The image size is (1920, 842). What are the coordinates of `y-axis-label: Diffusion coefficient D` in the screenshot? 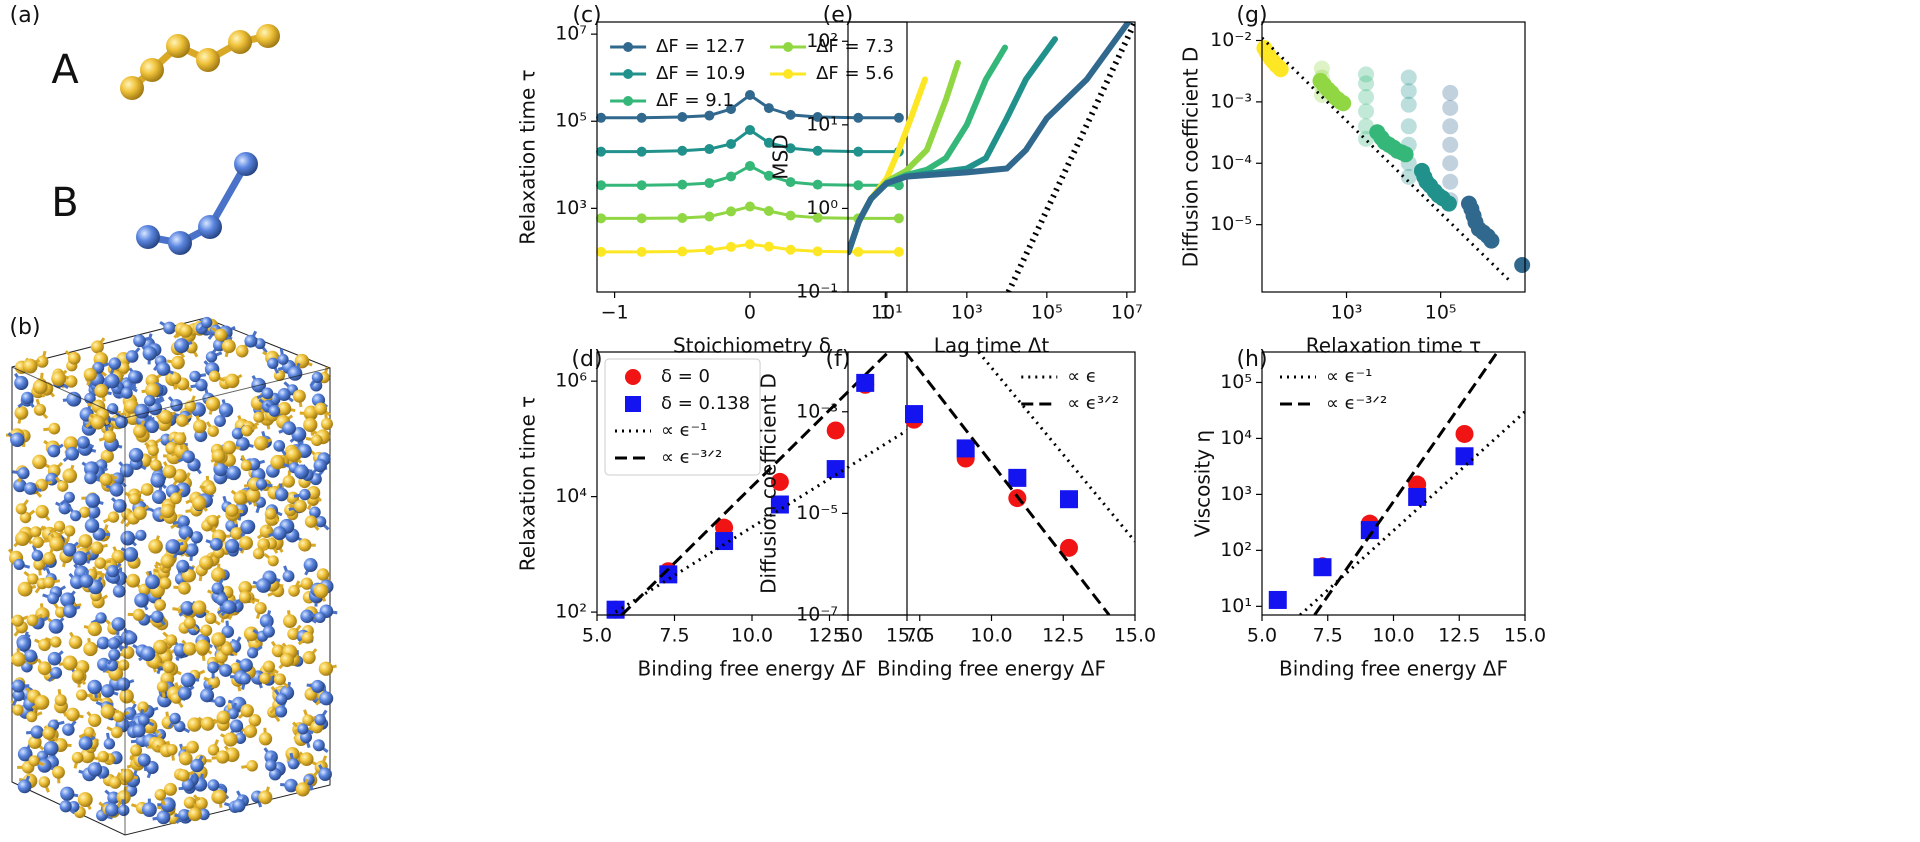 It's located at (1191, 157).